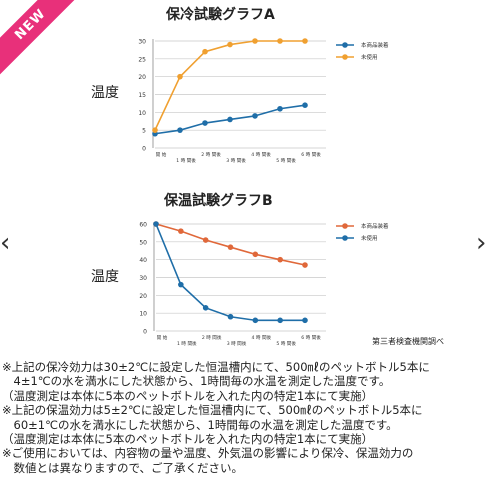  What do you see at coordinates (143, 278) in the screenshot?
I see `chart-b-ytick-label: 30` at bounding box center [143, 278].